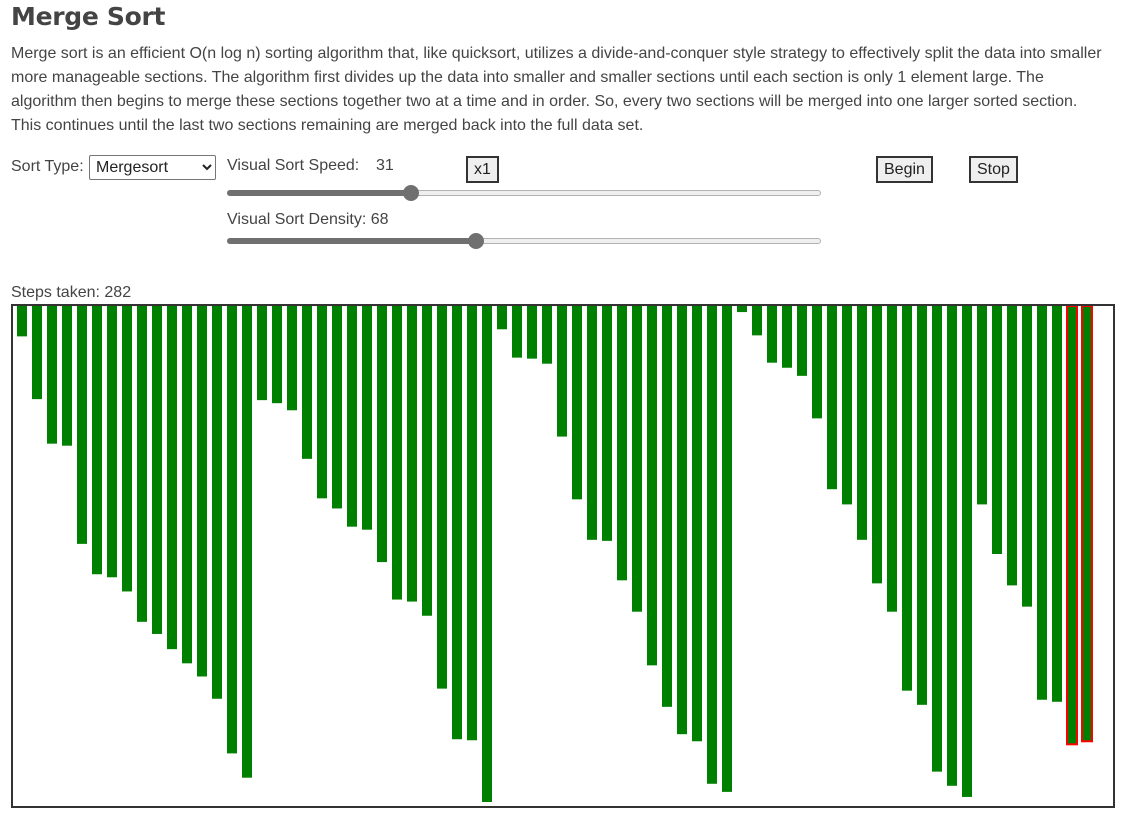 The width and height of the screenshot is (1123, 818). Describe the element at coordinates (47, 166) in the screenshot. I see `sort-type-label: Sort Type:` at that location.